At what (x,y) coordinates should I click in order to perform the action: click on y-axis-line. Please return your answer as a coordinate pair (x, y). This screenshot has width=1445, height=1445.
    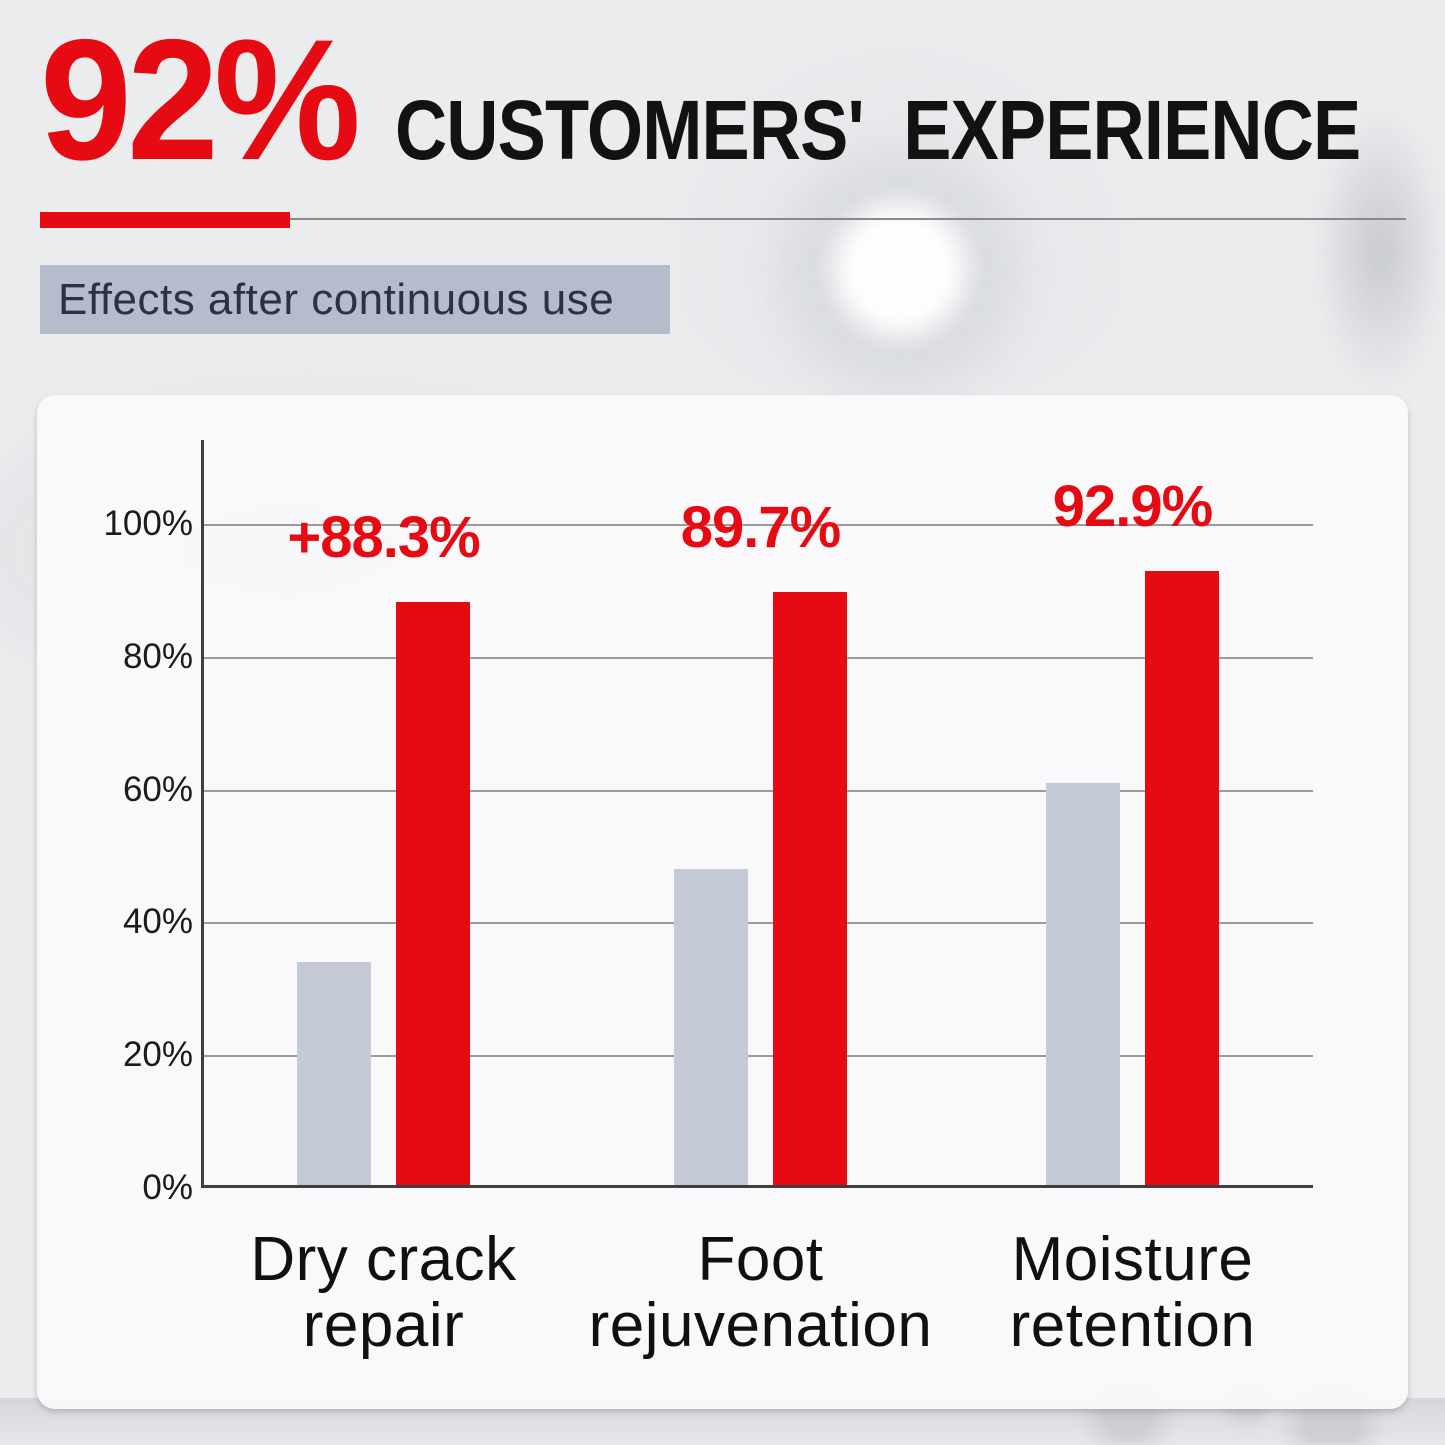
    Looking at the image, I should click on (202, 814).